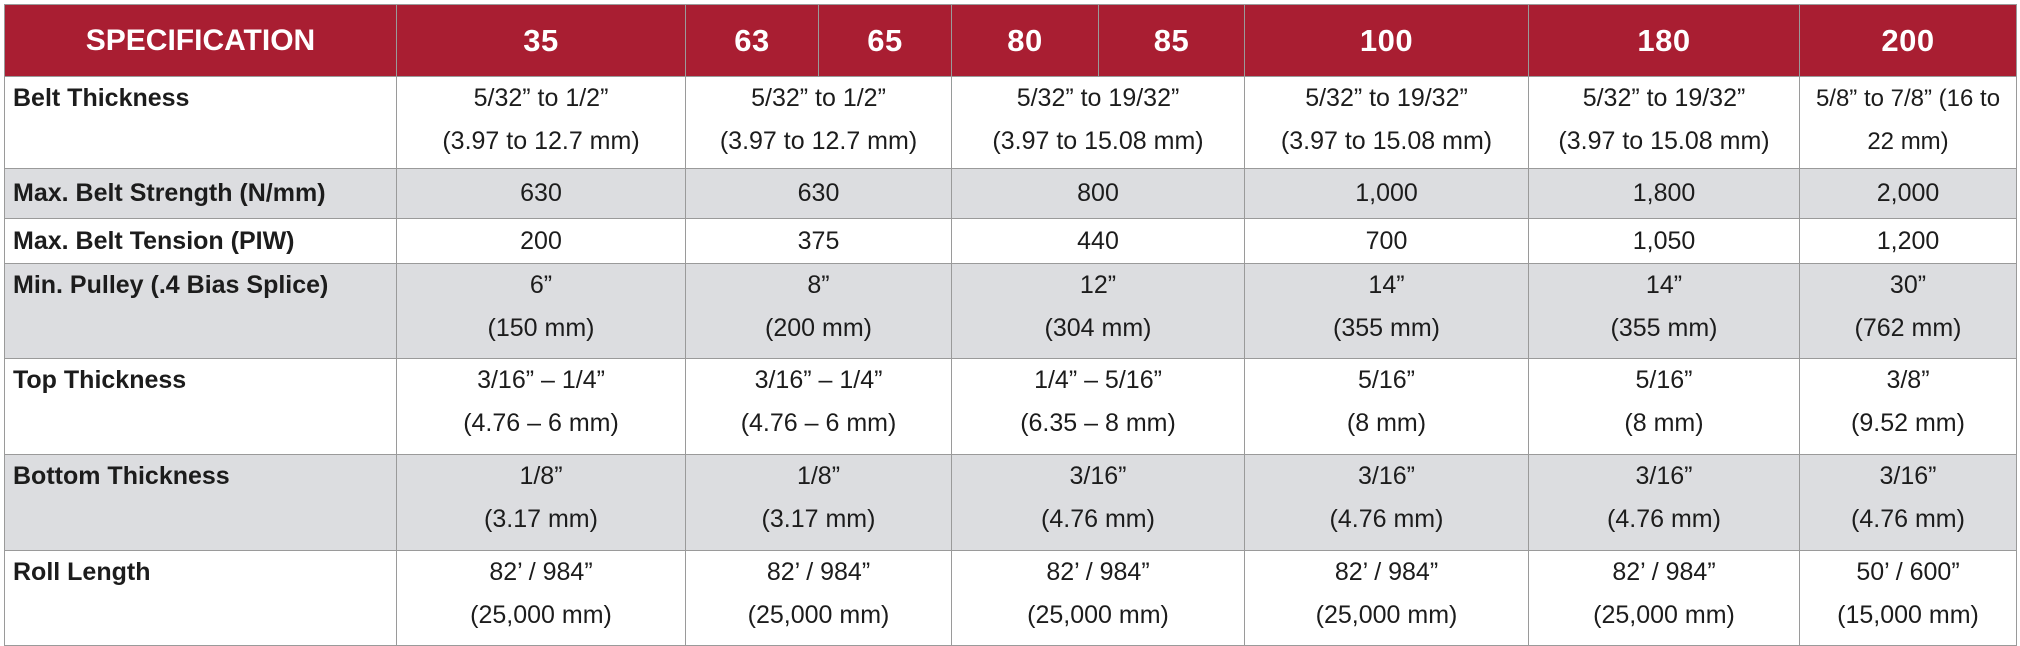 The width and height of the screenshot is (2020, 646). I want to click on header-180: 180, so click(1664, 40).